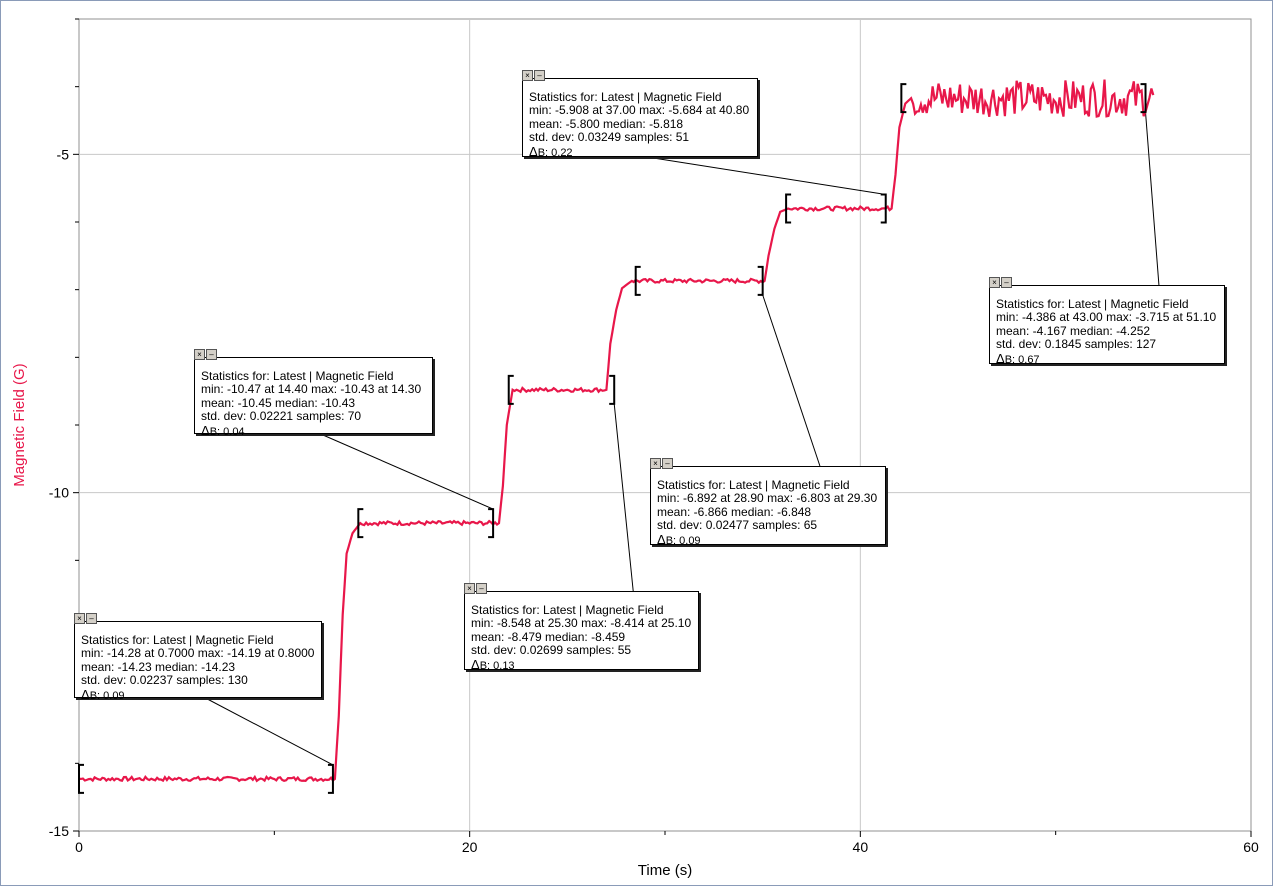  I want to click on y-tick-label: -10, so click(59, 493).